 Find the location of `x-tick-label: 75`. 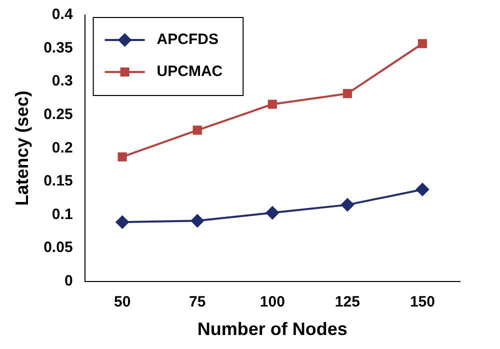

x-tick-label: 75 is located at coordinates (197, 302).